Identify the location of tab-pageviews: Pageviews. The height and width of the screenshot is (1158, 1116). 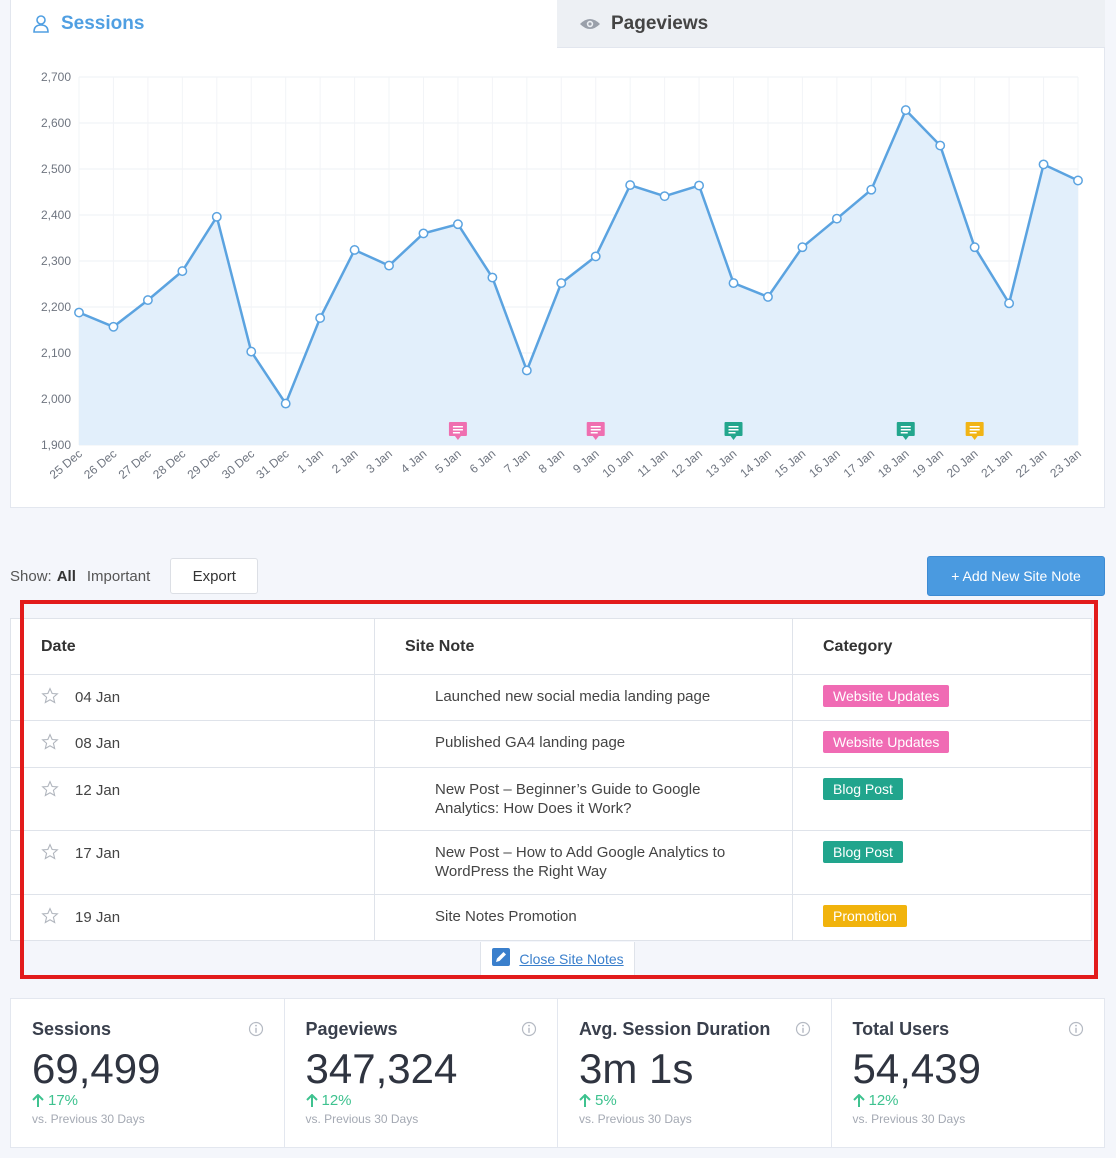
(831, 24).